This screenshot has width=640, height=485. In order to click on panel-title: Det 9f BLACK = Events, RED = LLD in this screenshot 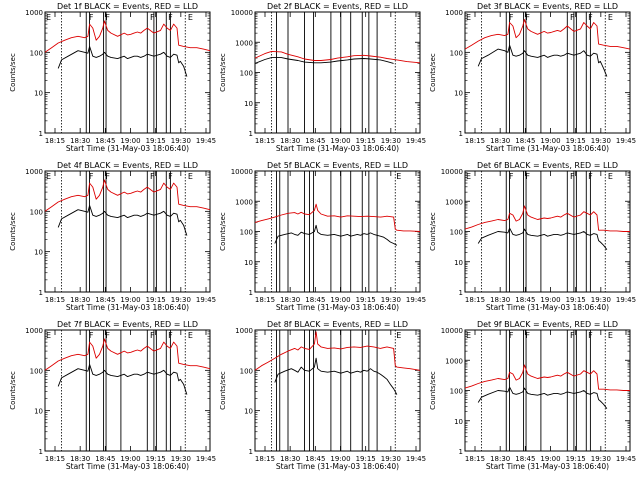, I will do `click(547, 324)`.